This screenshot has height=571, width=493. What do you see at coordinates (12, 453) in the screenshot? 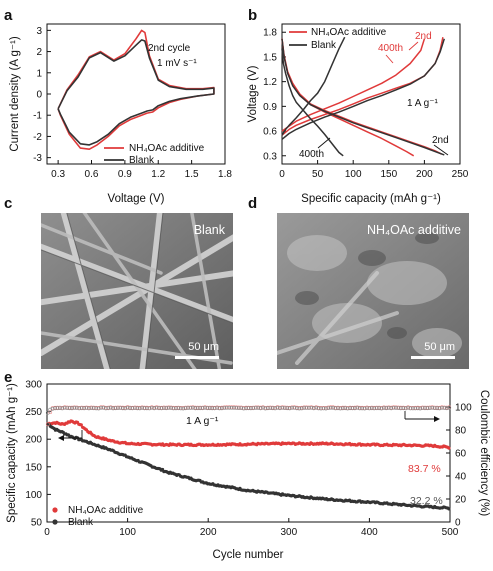
I see `chart-e-ylabel: Specific capacity (mAh g⁻¹)` at bounding box center [12, 453].